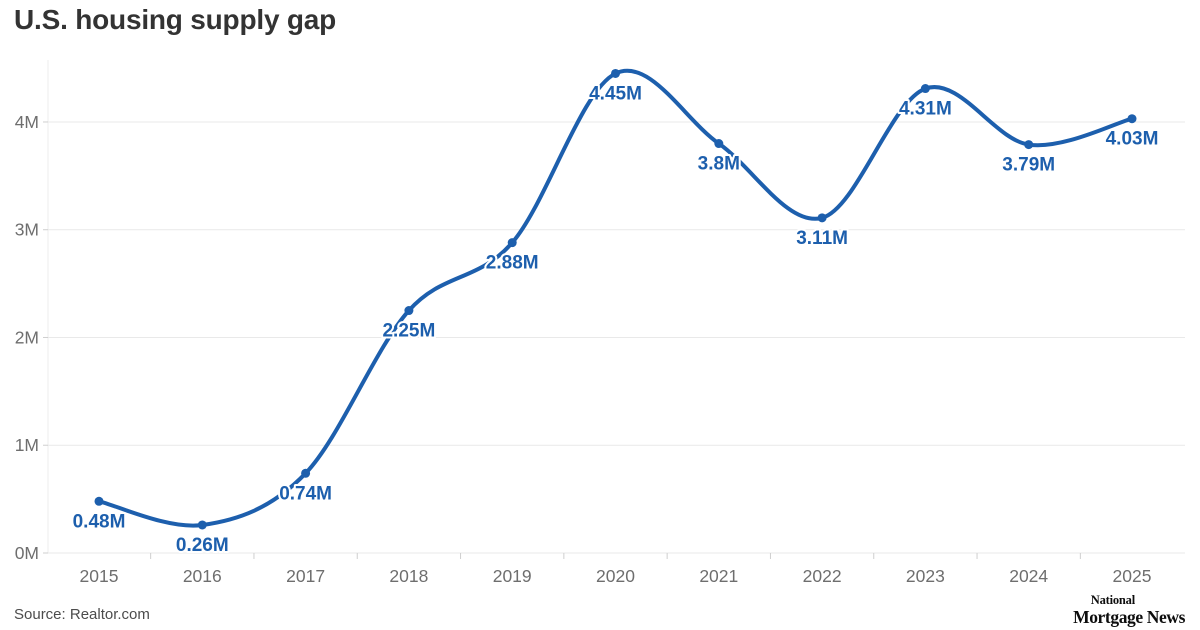 Image resolution: width=1200 pixels, height=630 pixels. I want to click on y-axis-tick-label: 2M, so click(27, 337).